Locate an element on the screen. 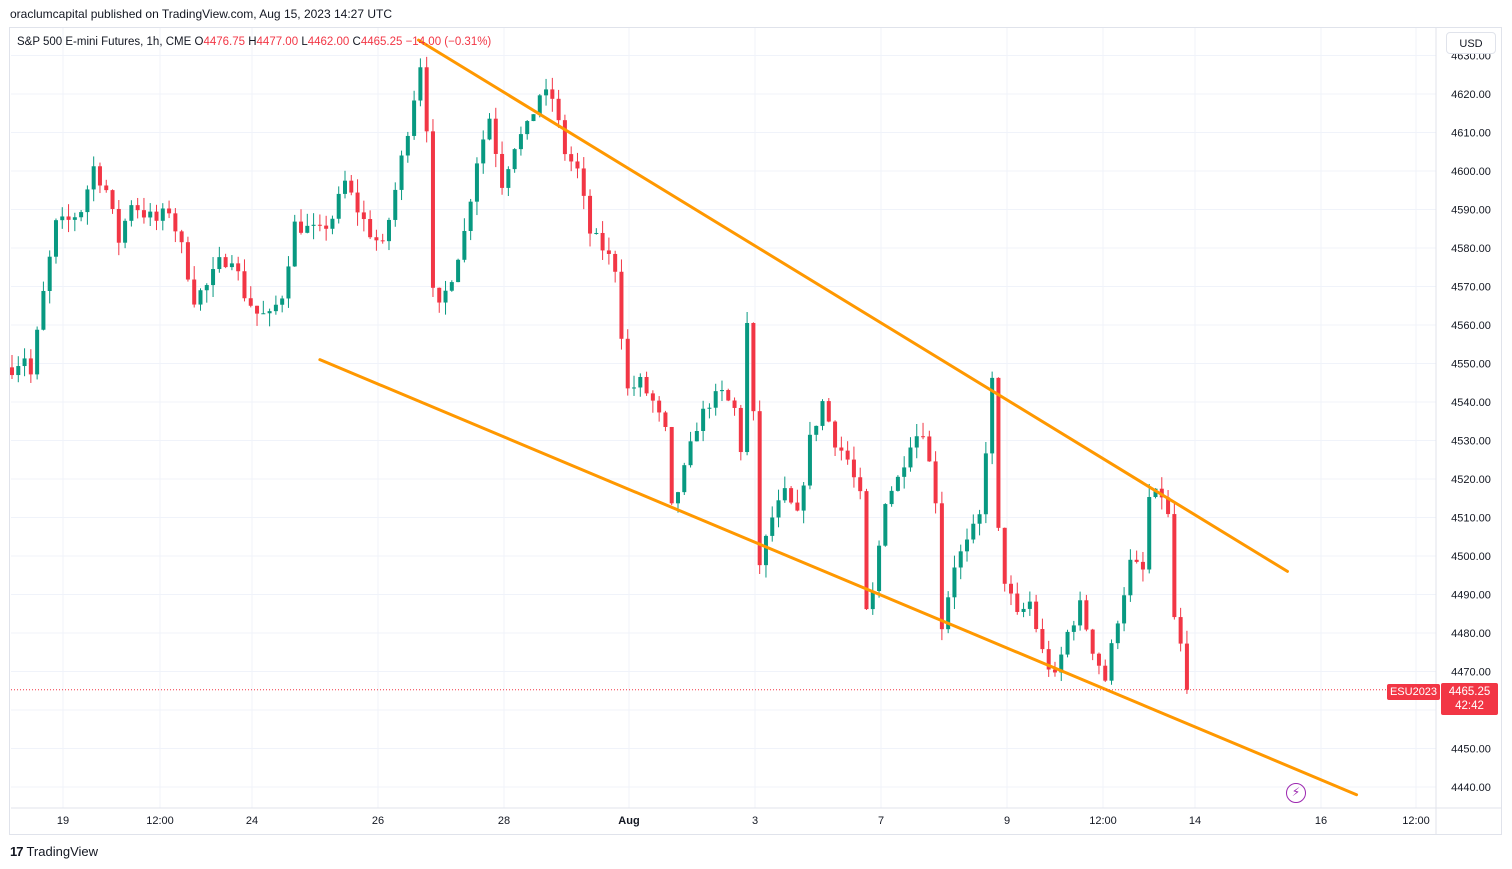 The width and height of the screenshot is (1512, 869). low-label: L is located at coordinates (304, 42).